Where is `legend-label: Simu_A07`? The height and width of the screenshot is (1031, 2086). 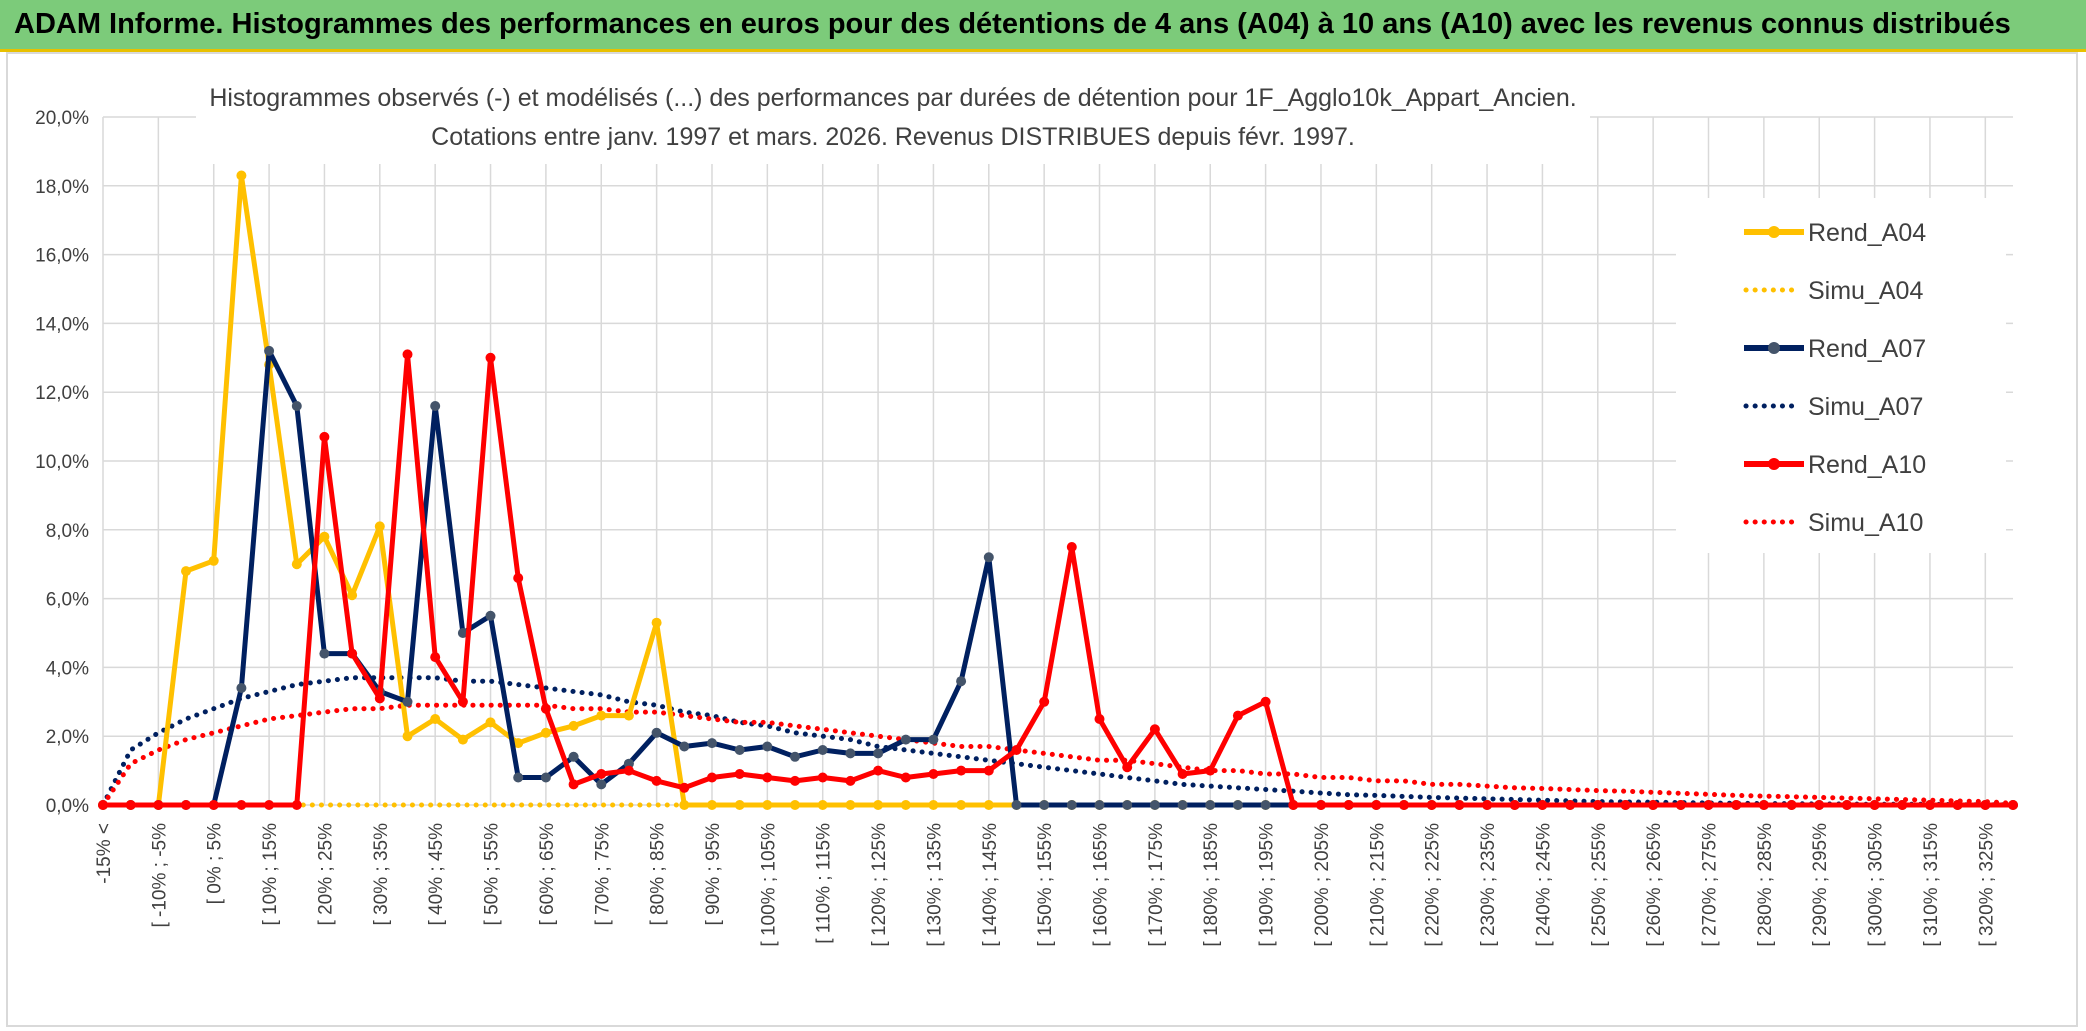
legend-label: Simu_A07 is located at coordinates (1865, 407).